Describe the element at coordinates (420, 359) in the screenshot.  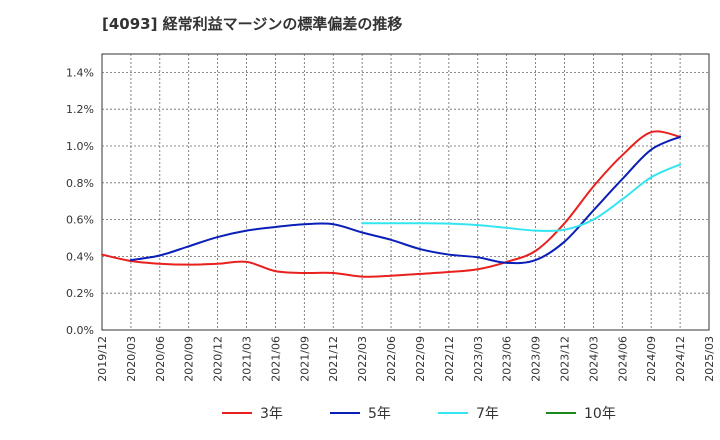
I see `x-tick-label: 2022/09` at that location.